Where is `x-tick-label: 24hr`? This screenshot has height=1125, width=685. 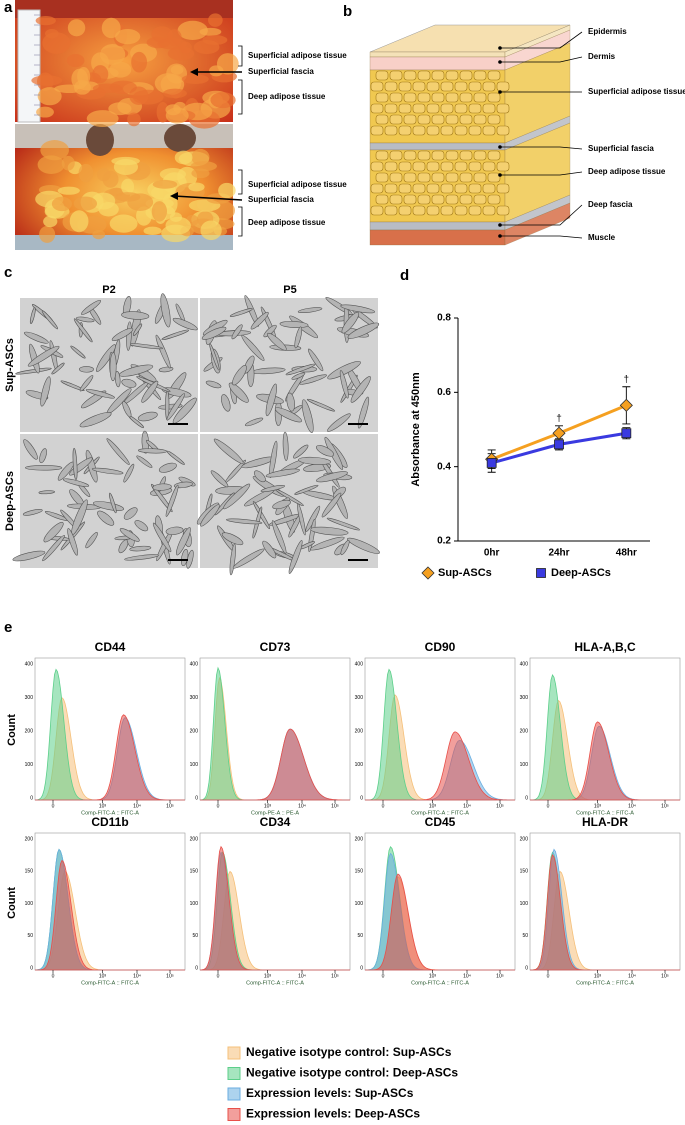
x-tick-label: 24hr is located at coordinates (558, 553).